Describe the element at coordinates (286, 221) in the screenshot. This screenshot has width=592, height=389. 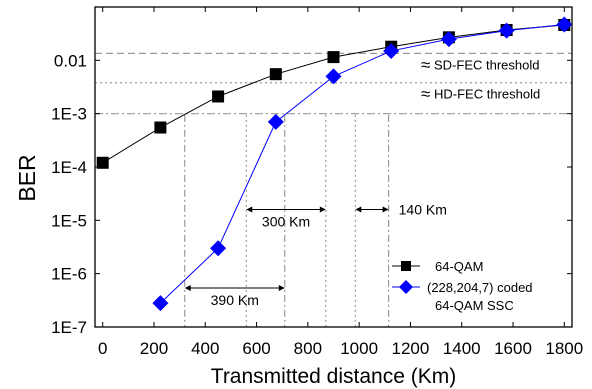
I see `annotation-label: 300 Km` at that location.